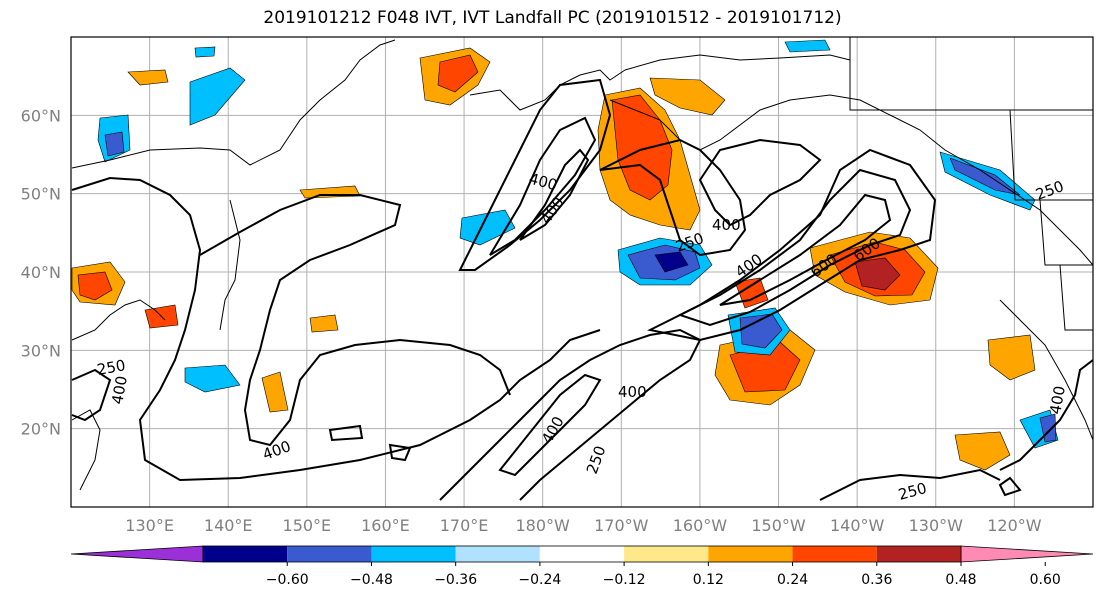  Describe the element at coordinates (708, 580) in the screenshot. I see `colorbar-tick-label: 0.12` at that location.